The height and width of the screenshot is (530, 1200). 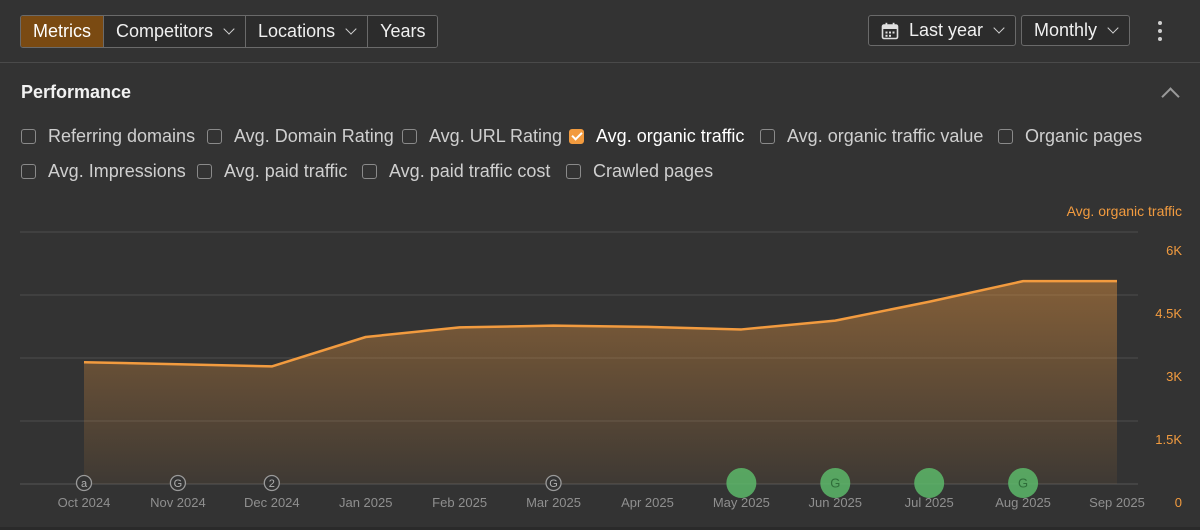 I want to click on x-tick-label: Jul 2025, so click(x=929, y=502).